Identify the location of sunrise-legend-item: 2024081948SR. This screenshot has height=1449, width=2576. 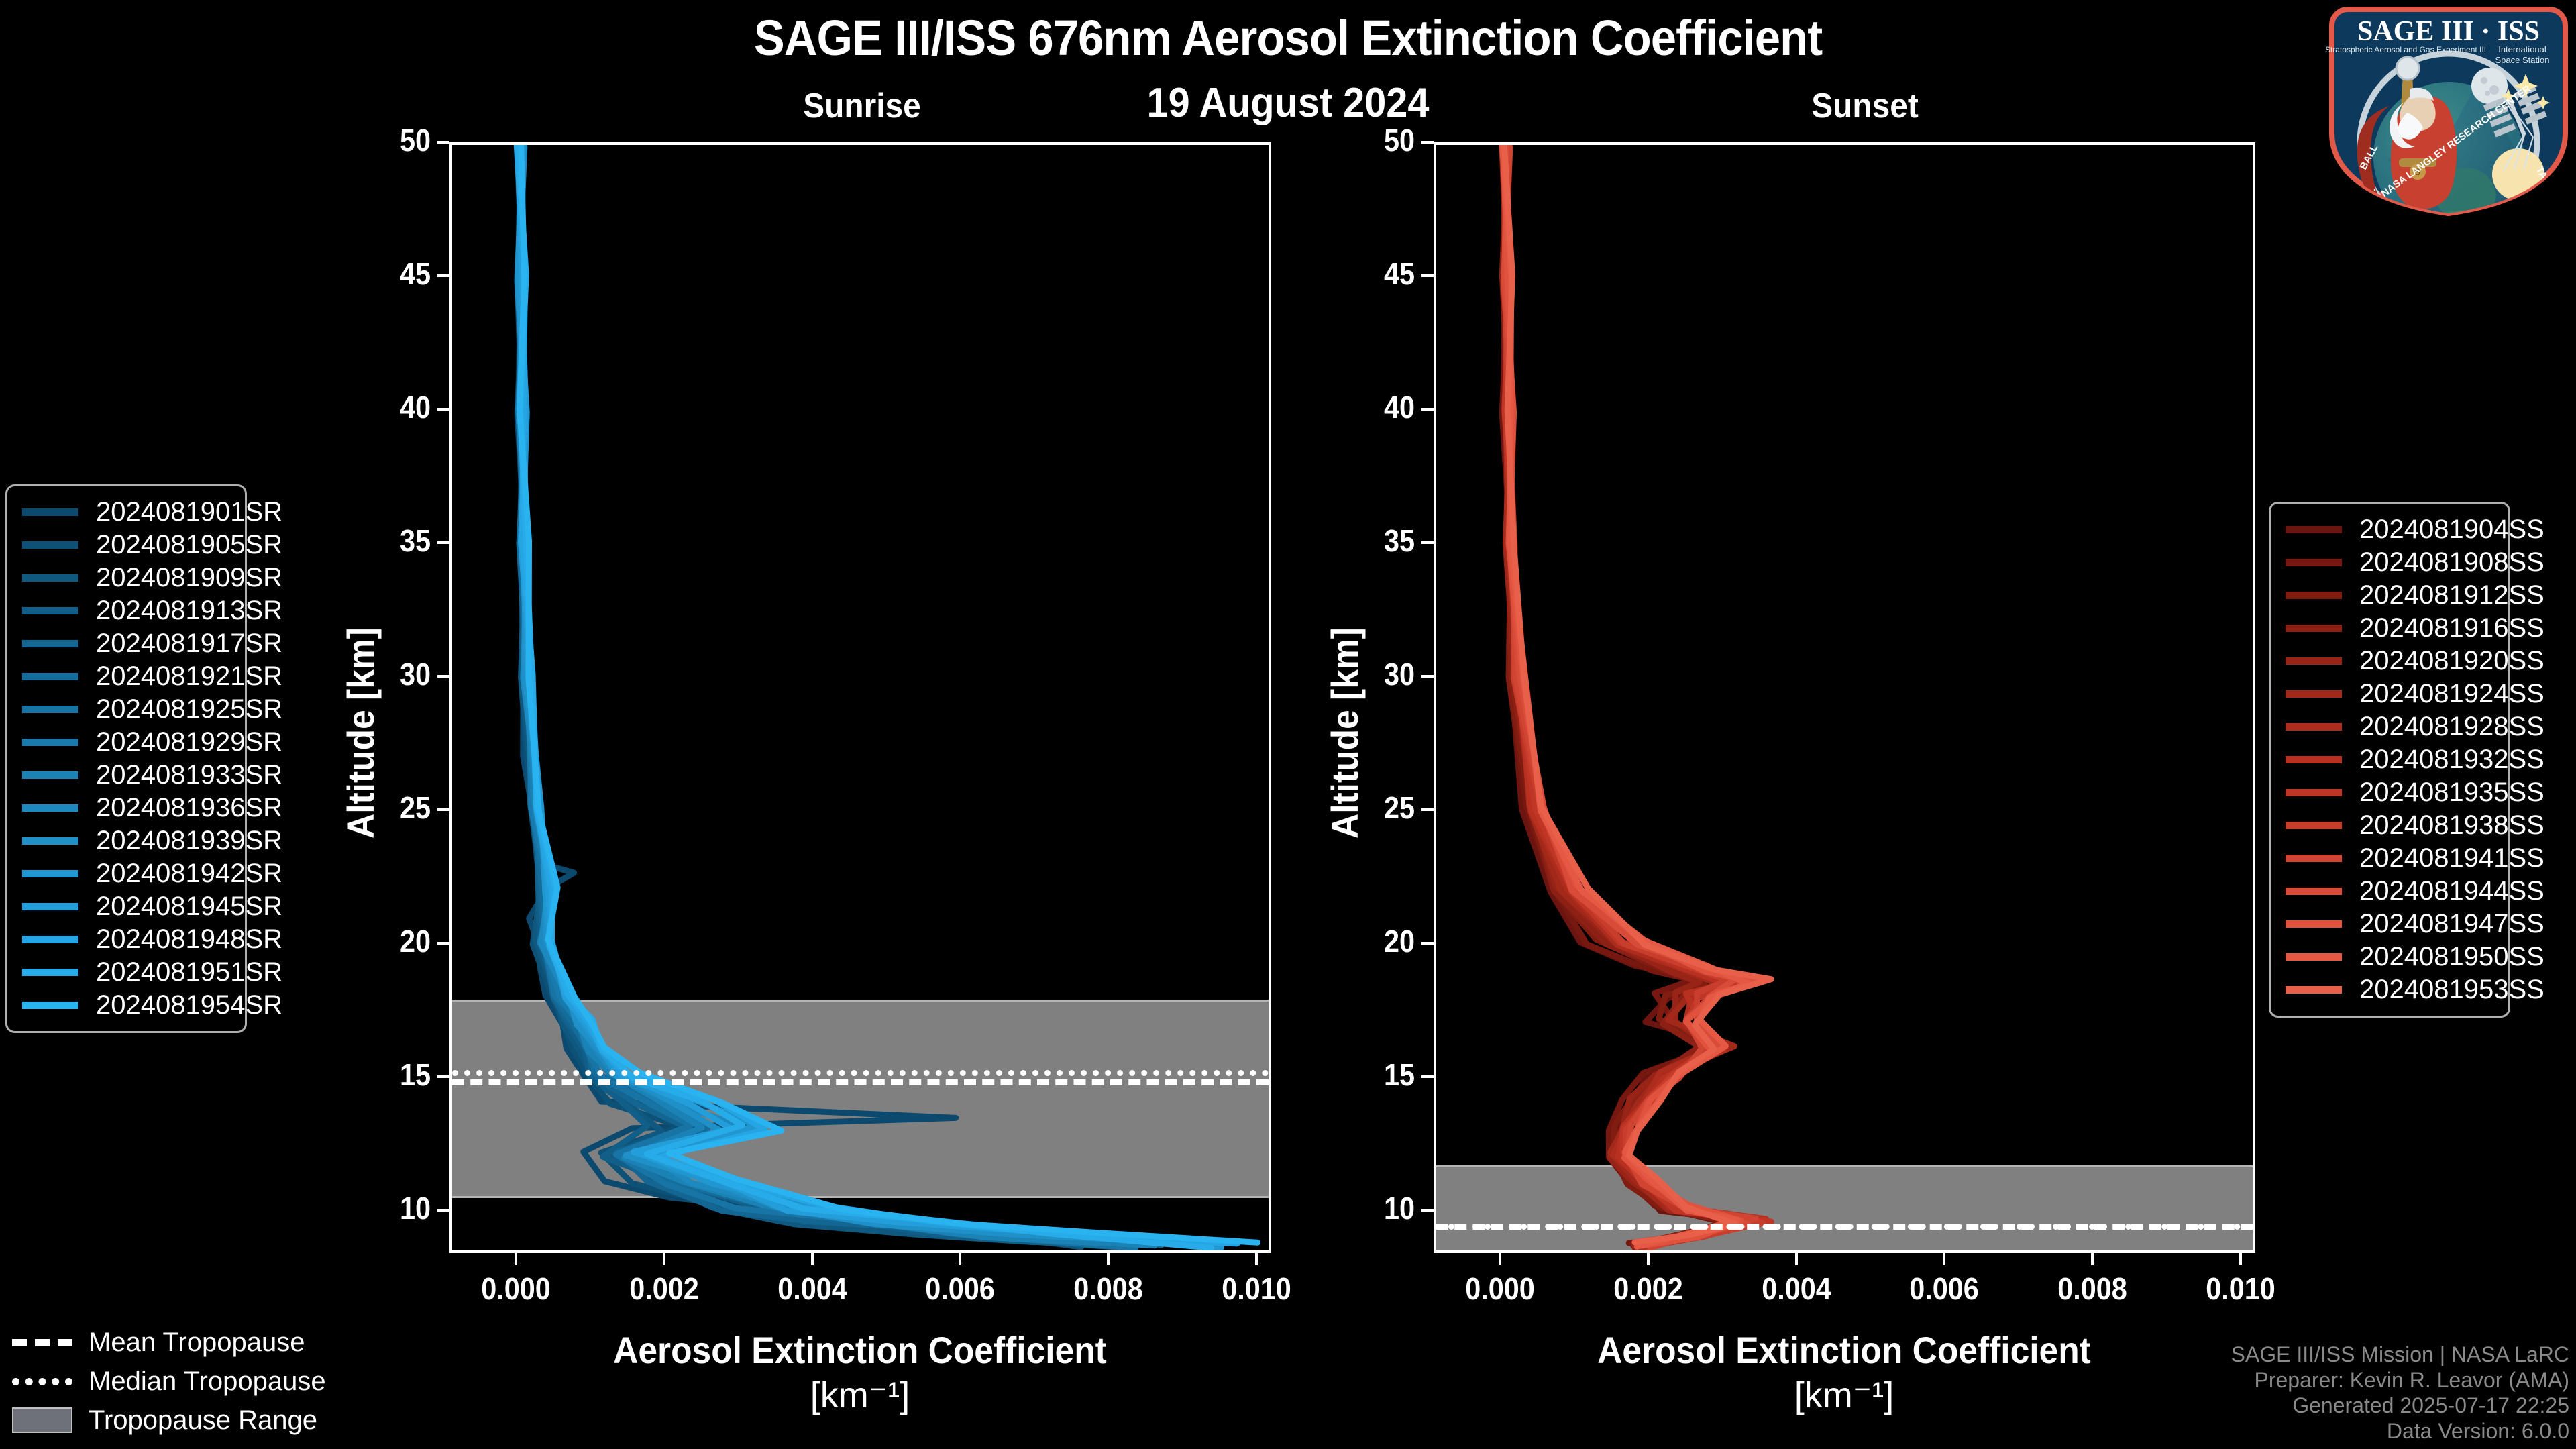
(152, 939).